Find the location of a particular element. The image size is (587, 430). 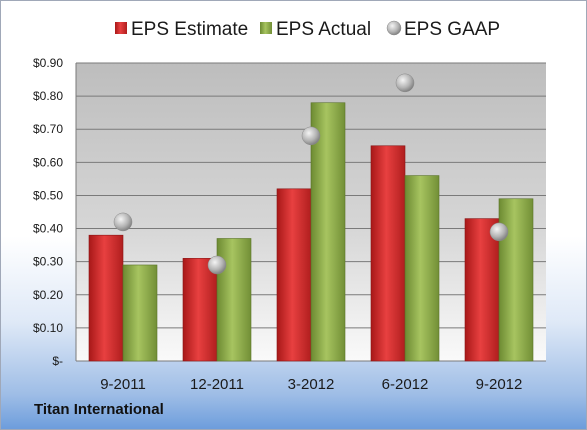

y-tick-label: $0.90 is located at coordinates (48, 63).